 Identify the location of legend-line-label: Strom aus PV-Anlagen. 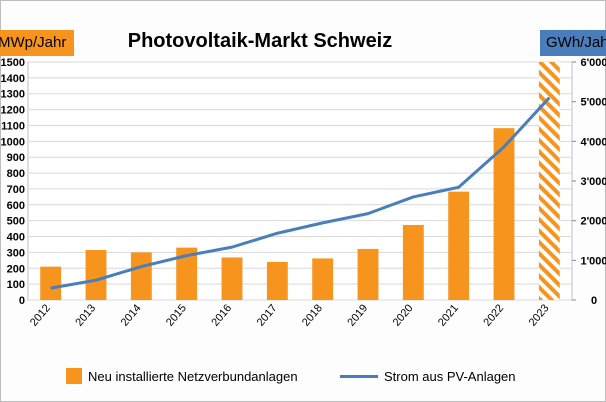
(450, 376).